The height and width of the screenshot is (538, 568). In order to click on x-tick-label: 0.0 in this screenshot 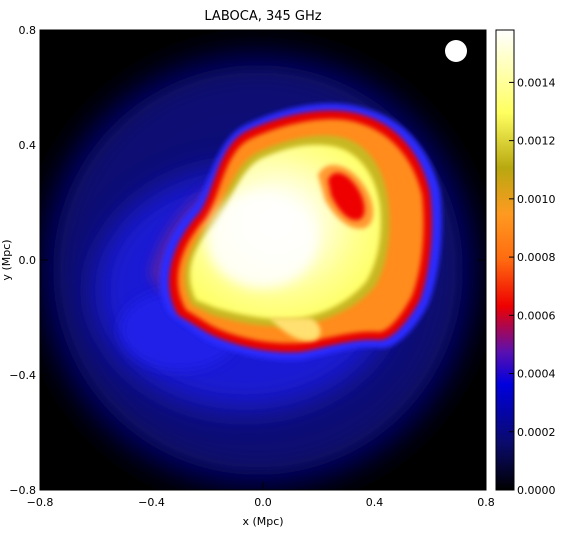, I will do `click(263, 502)`.